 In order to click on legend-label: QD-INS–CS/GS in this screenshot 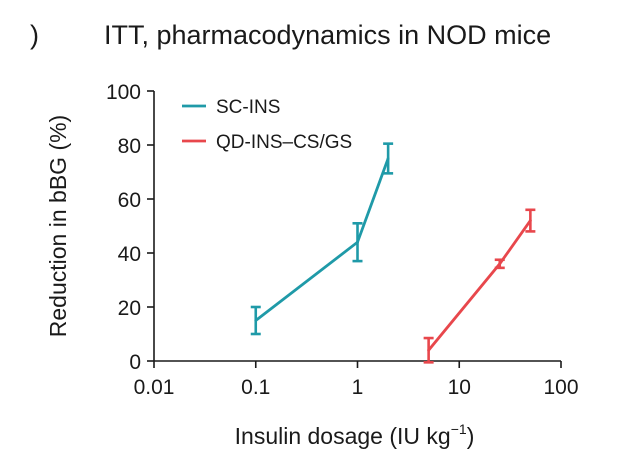, I will do `click(284, 142)`.